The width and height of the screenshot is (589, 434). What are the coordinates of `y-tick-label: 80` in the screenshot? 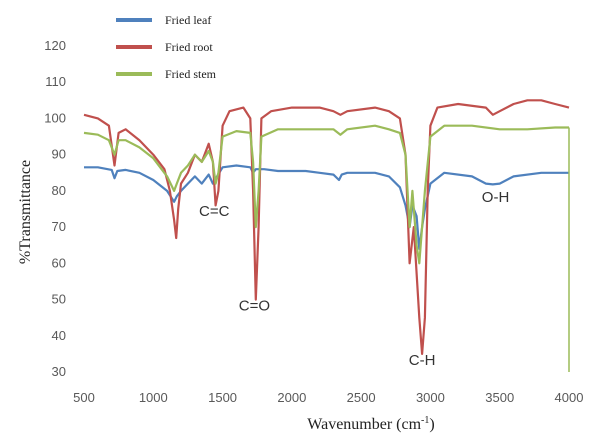 It's located at (59, 190).